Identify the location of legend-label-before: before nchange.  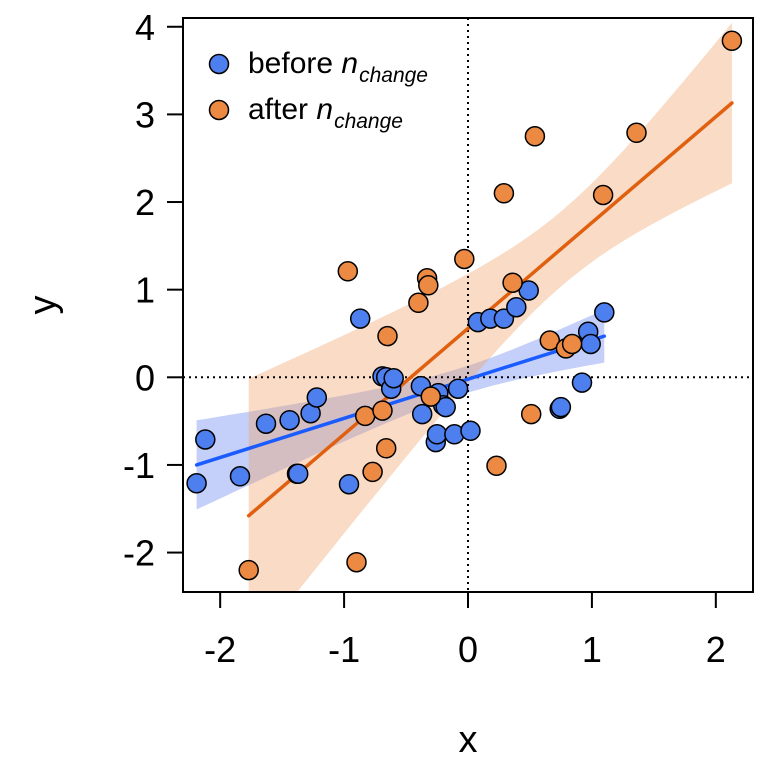
(338, 67).